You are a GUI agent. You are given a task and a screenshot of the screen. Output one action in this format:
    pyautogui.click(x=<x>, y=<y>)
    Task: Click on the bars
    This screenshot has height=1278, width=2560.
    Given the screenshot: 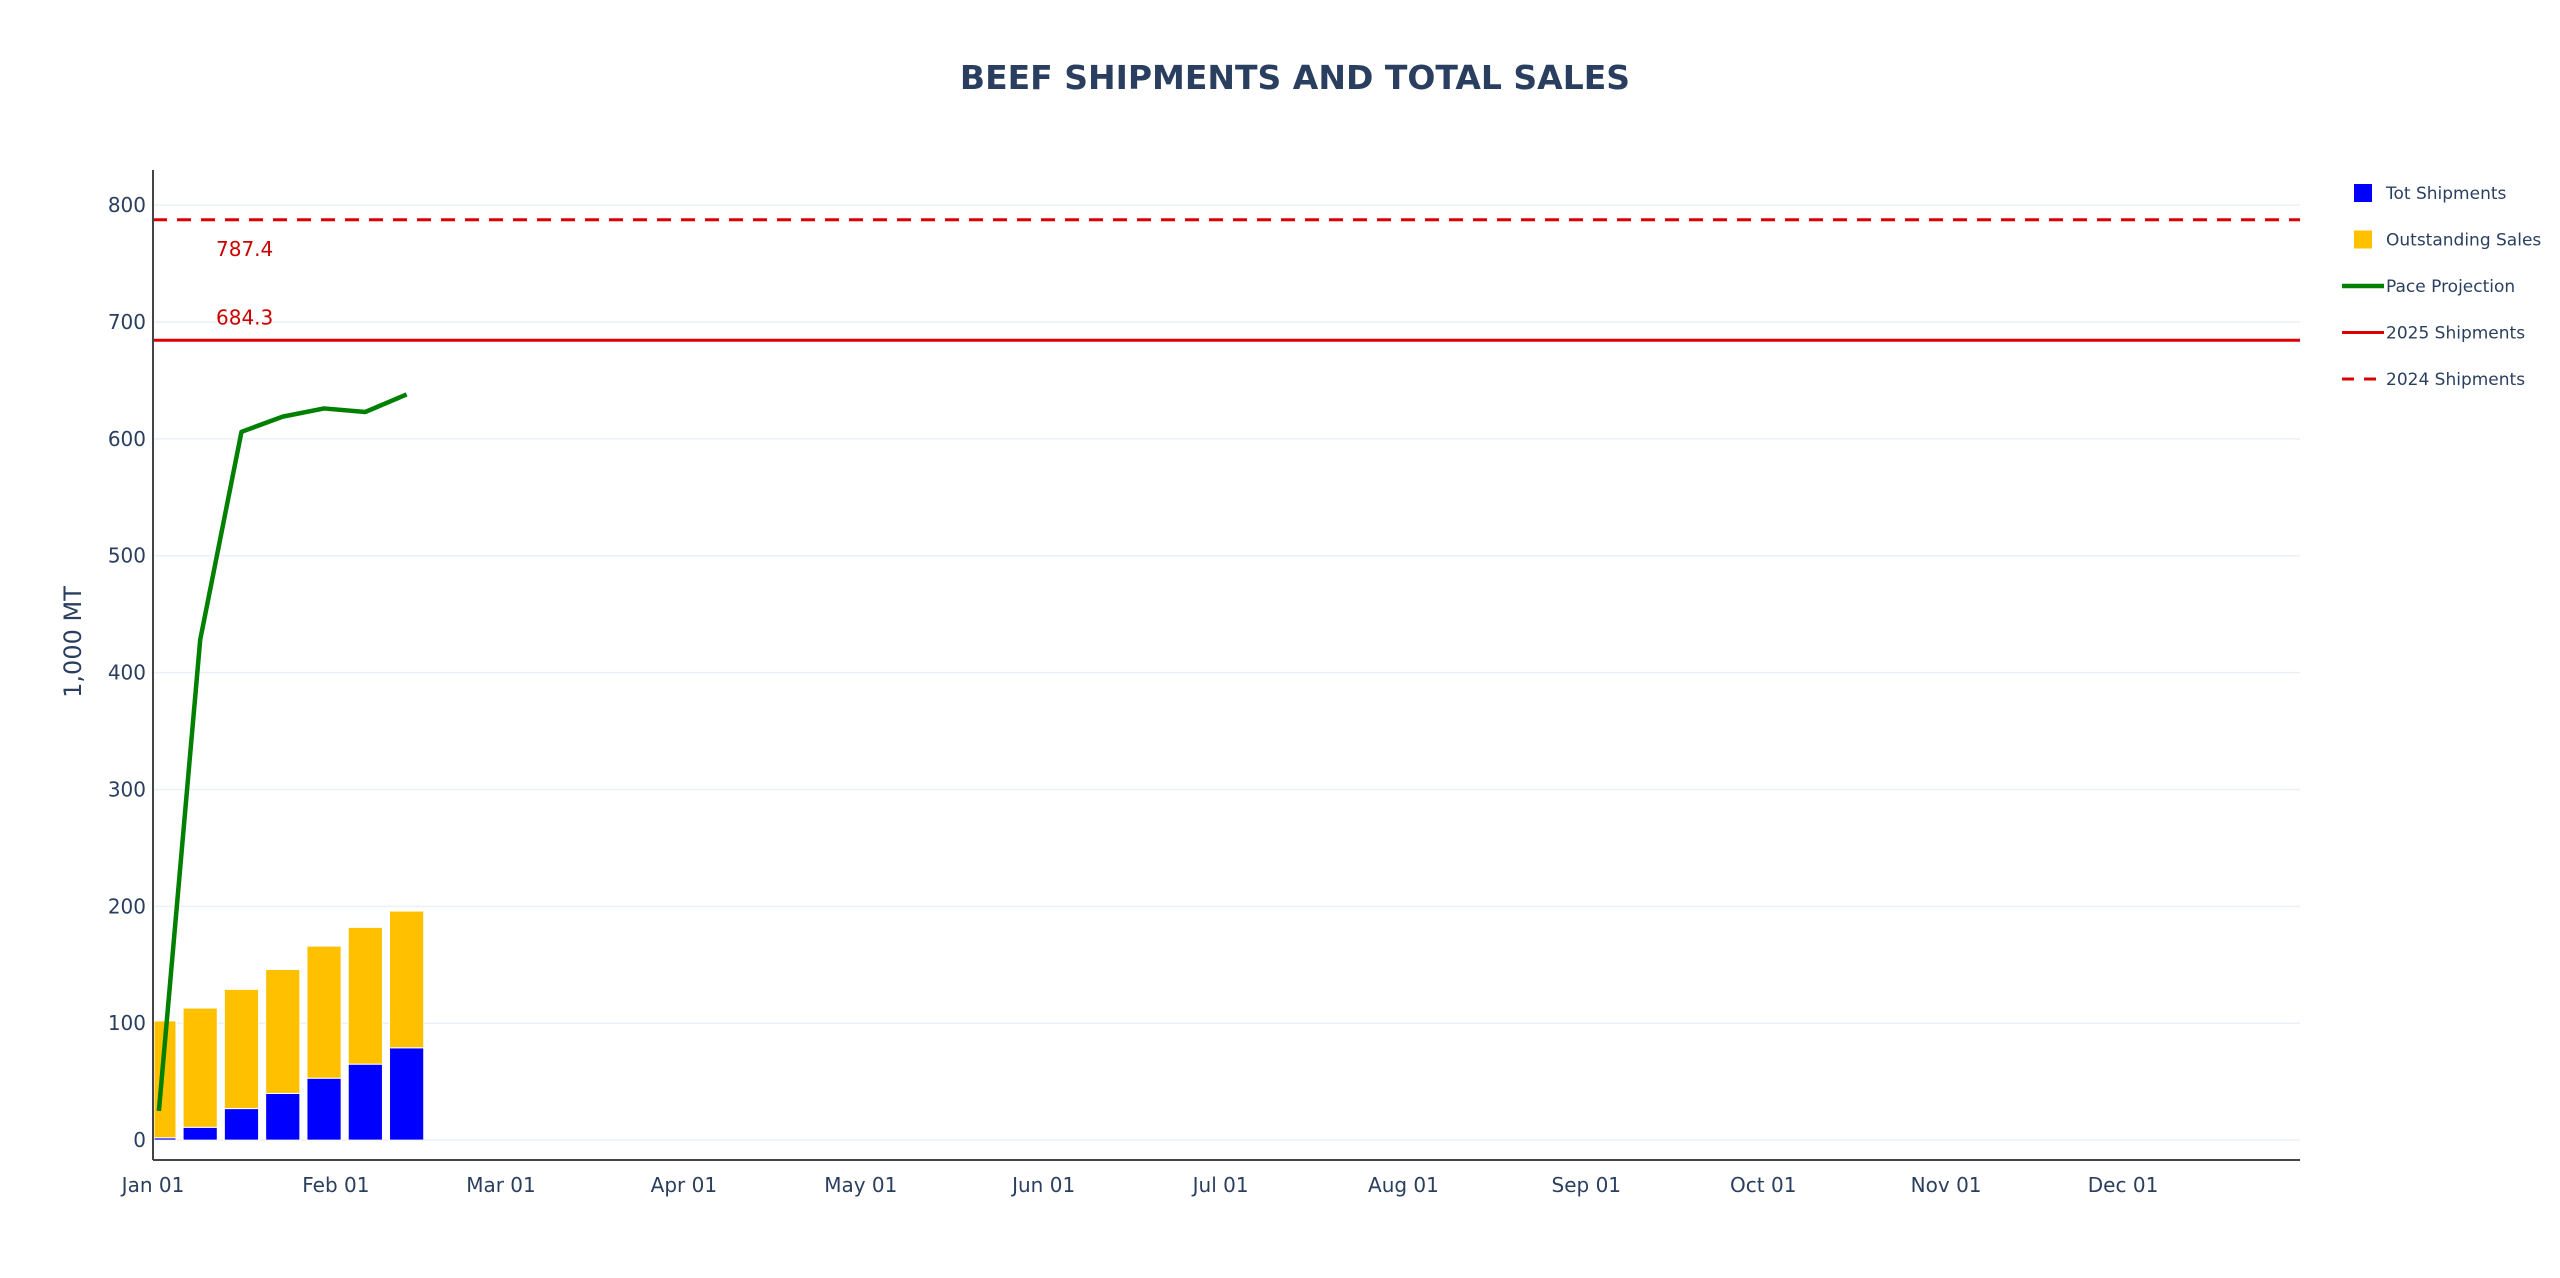 What is the action you would take?
    pyautogui.click(x=289, y=1025)
    